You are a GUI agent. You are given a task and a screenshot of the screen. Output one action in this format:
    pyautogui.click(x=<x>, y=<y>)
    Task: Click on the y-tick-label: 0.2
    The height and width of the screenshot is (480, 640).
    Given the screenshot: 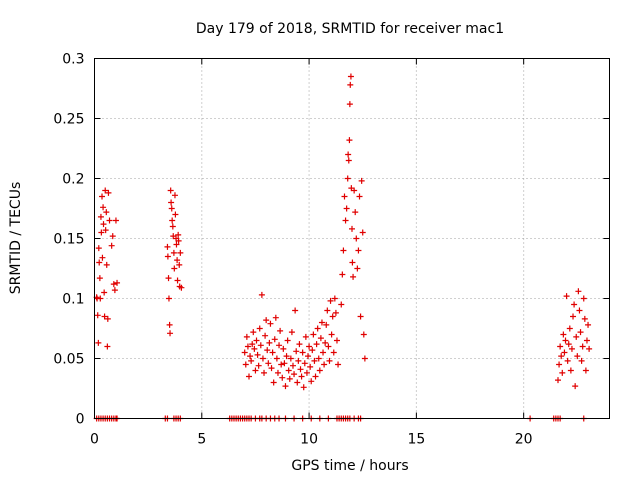 What is the action you would take?
    pyautogui.click(x=73, y=180)
    